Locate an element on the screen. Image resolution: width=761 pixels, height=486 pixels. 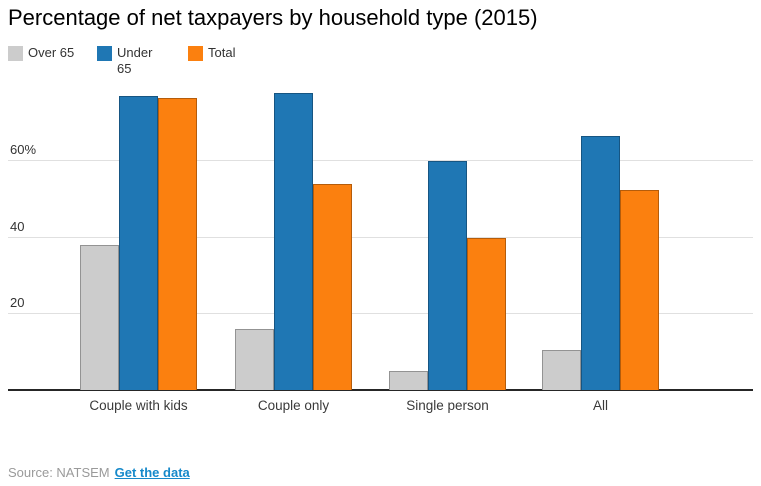
x-axis-line is located at coordinates (380, 390).